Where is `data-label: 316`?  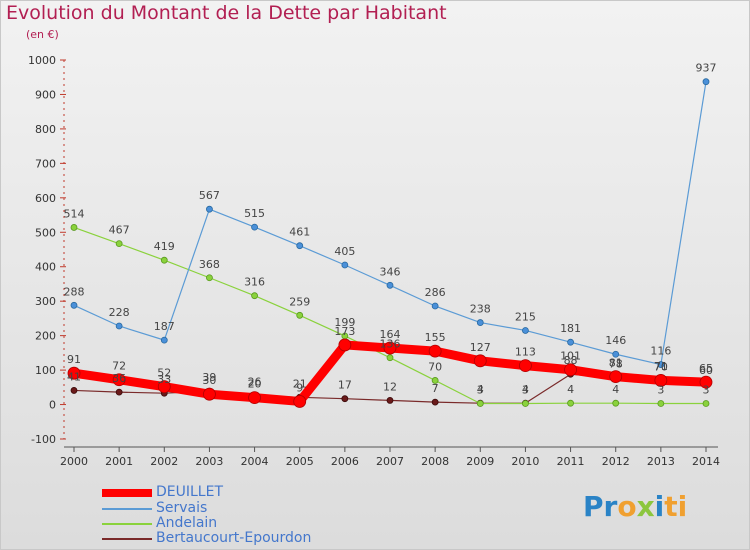 data-label: 316 is located at coordinates (254, 282).